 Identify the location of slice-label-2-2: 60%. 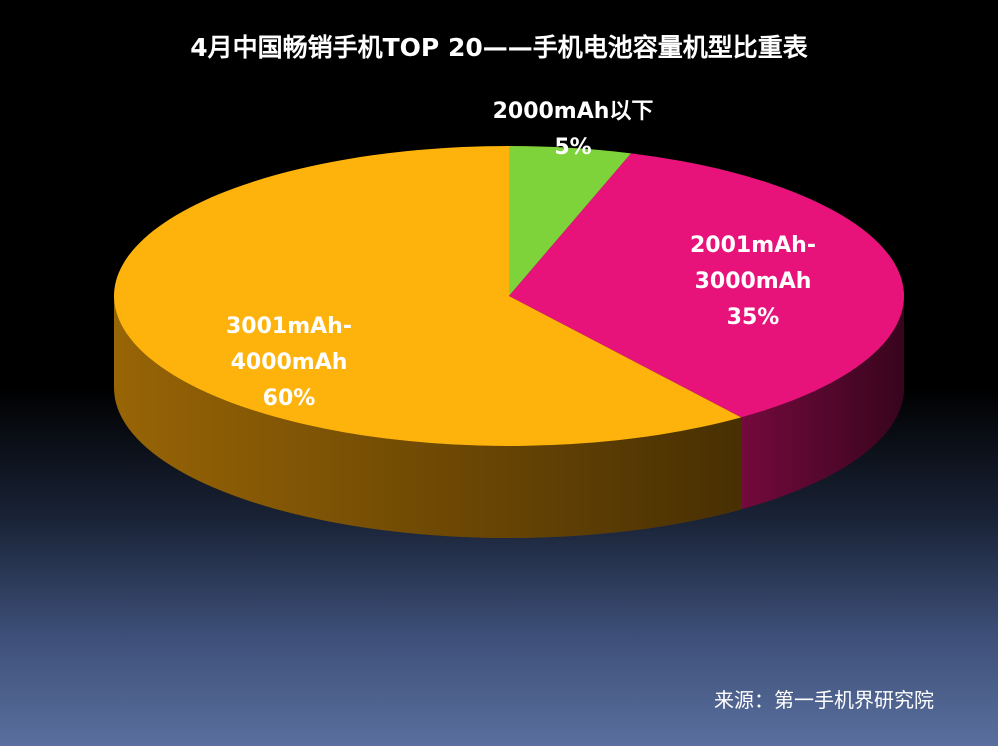
(289, 398).